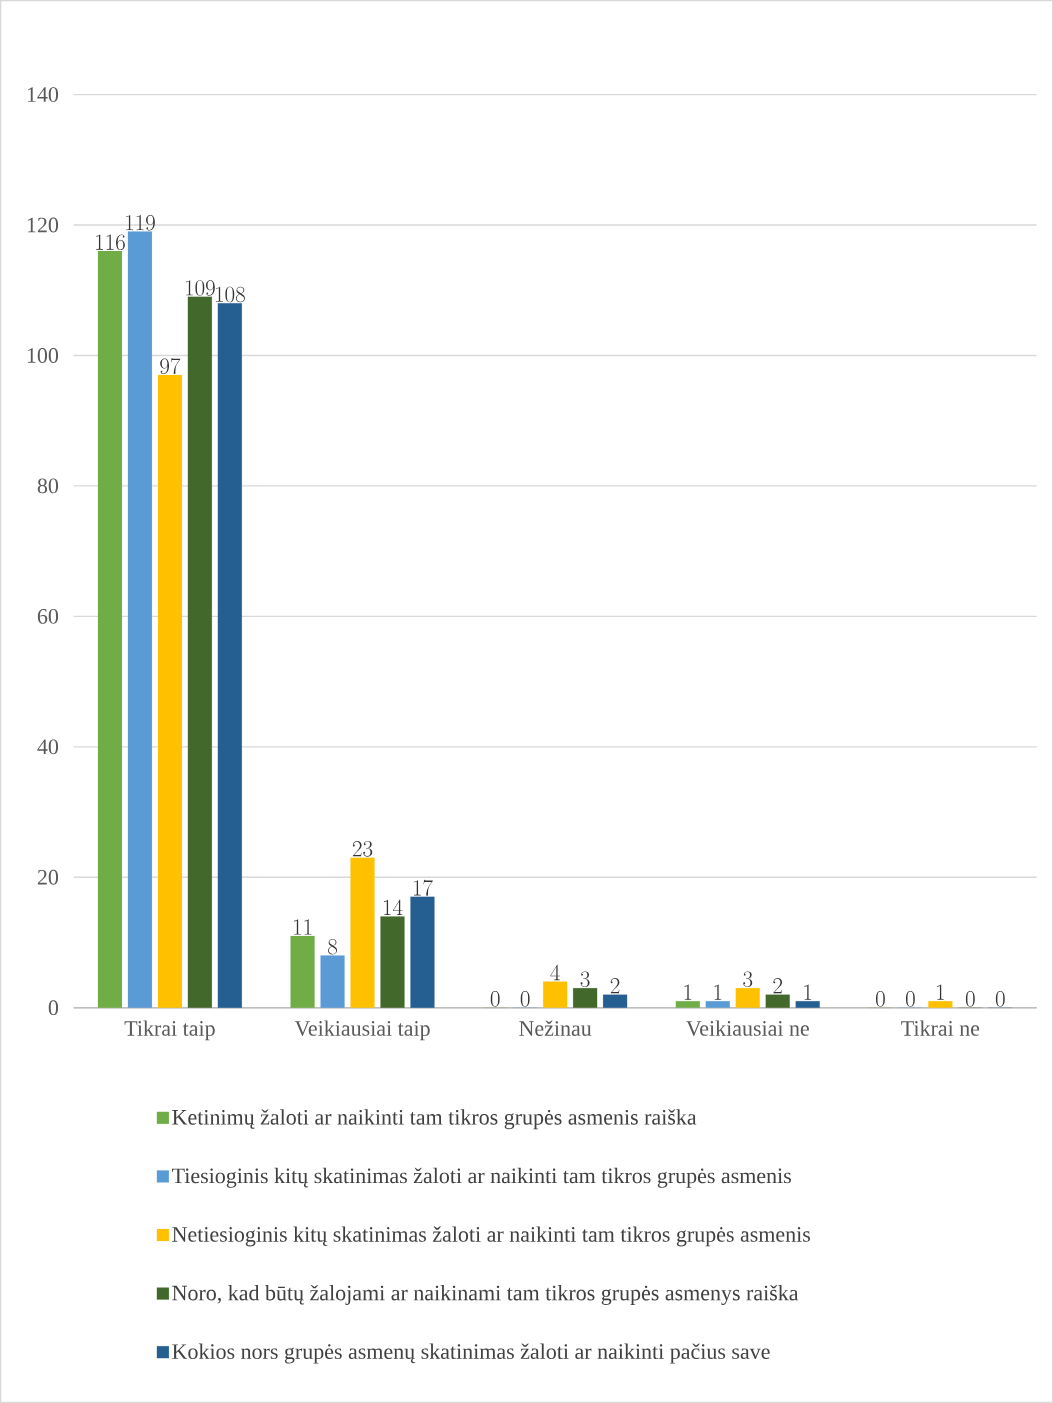 This screenshot has width=1053, height=1403. What do you see at coordinates (302, 927) in the screenshot?
I see `data-label: 11` at bounding box center [302, 927].